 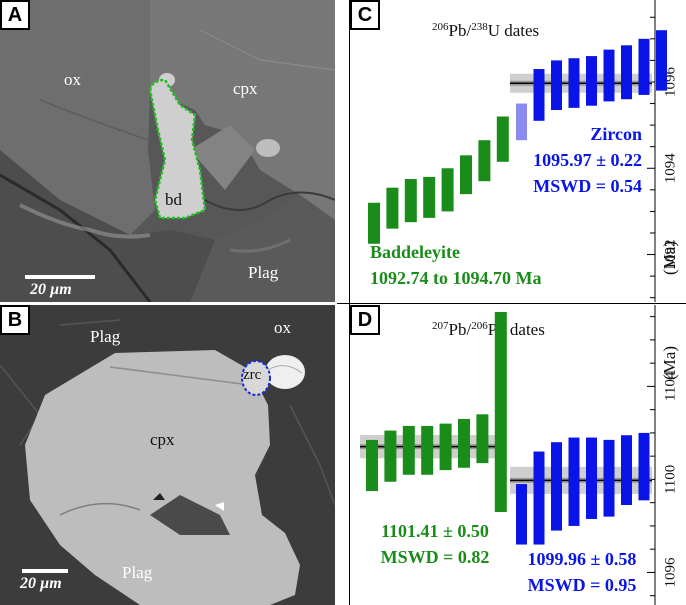 I want to click on tick-label: 1094, so click(x=670, y=168).